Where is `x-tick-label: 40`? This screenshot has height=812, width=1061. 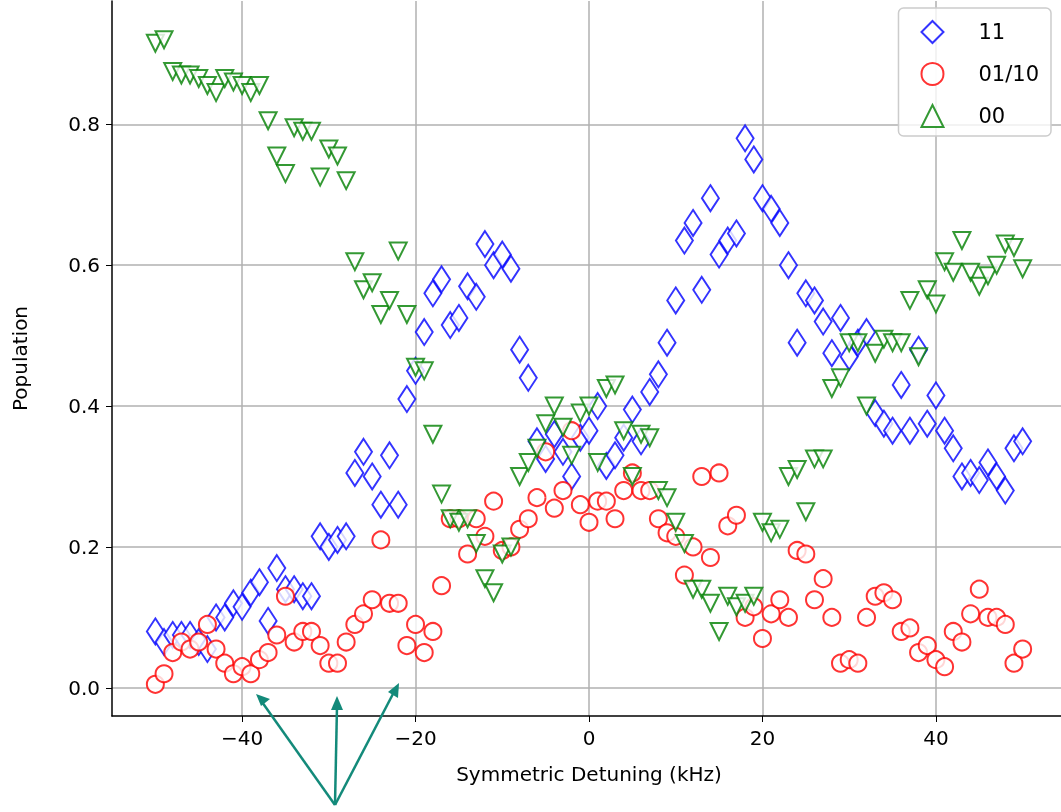
x-tick-label: 40 is located at coordinates (936, 738).